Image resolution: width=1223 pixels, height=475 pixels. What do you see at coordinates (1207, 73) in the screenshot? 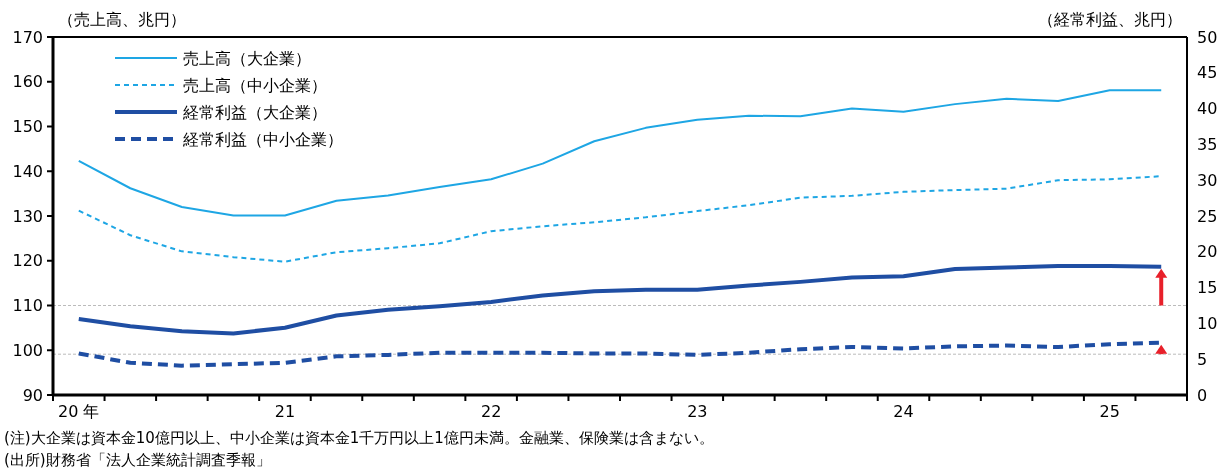
I see `y2-tick-label: 45` at bounding box center [1207, 73].